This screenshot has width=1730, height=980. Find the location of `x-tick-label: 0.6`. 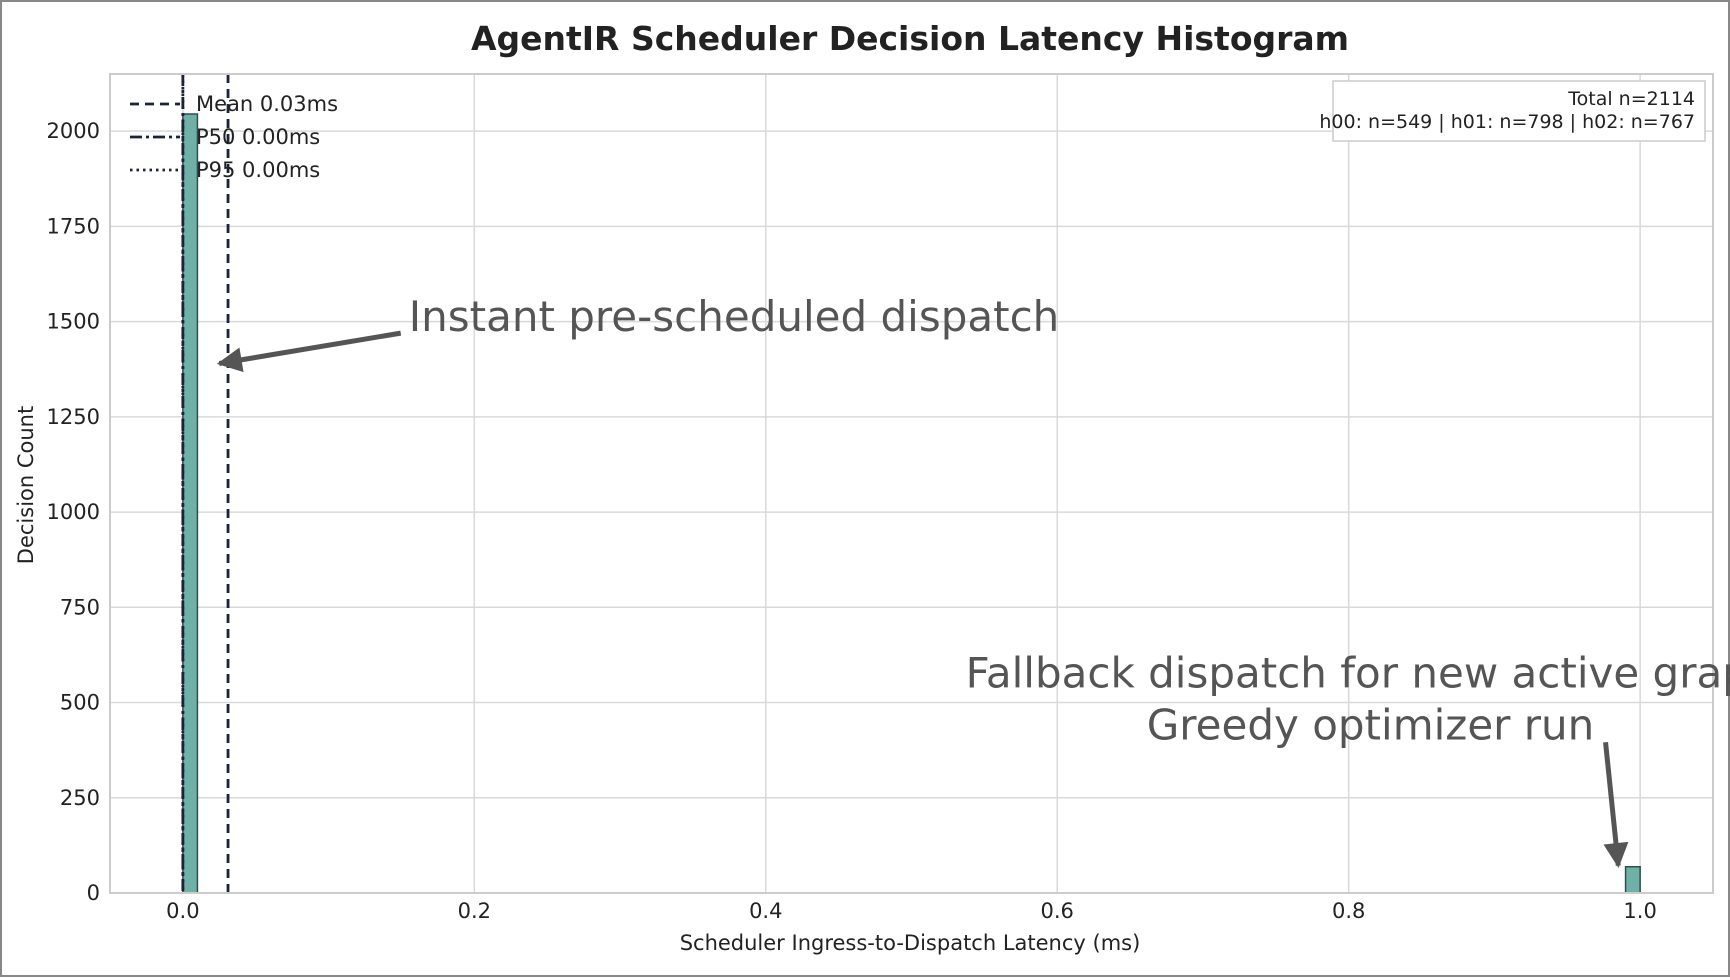

x-tick-label: 0.6 is located at coordinates (1057, 911).